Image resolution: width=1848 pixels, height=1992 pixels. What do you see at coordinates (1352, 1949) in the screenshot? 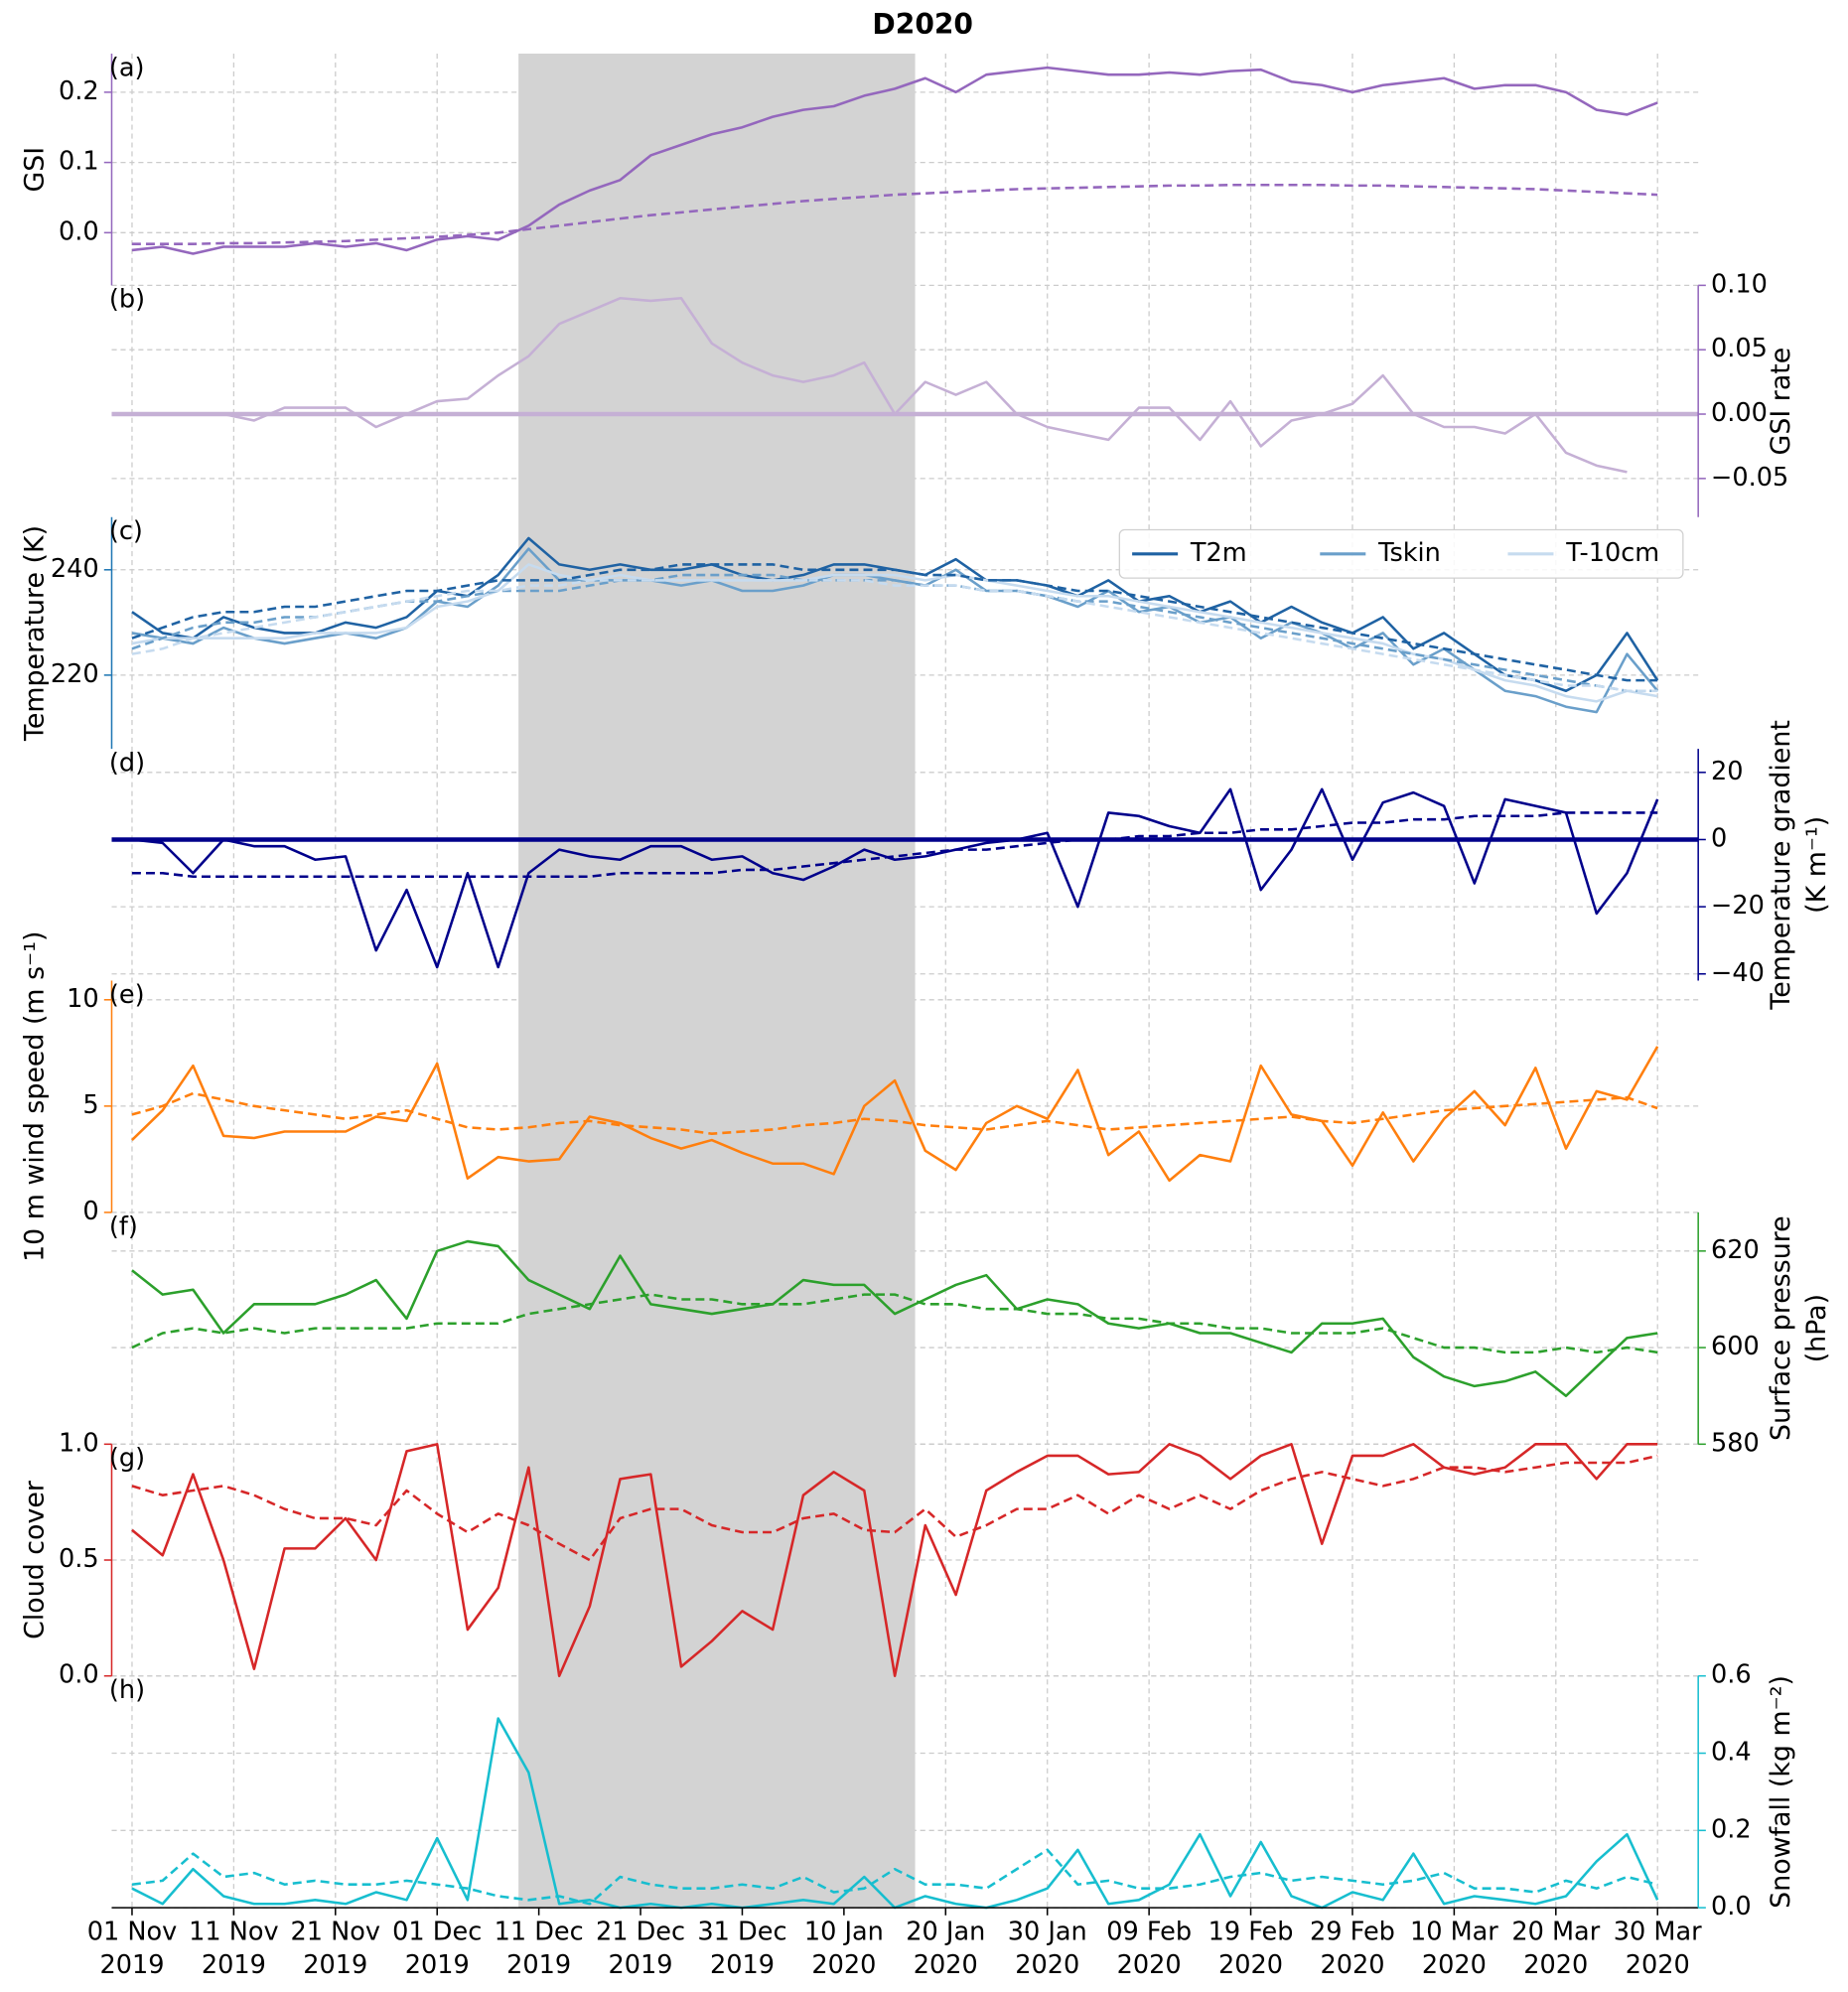
I see `x-tick-label: 29 Feb 2020` at bounding box center [1352, 1949].